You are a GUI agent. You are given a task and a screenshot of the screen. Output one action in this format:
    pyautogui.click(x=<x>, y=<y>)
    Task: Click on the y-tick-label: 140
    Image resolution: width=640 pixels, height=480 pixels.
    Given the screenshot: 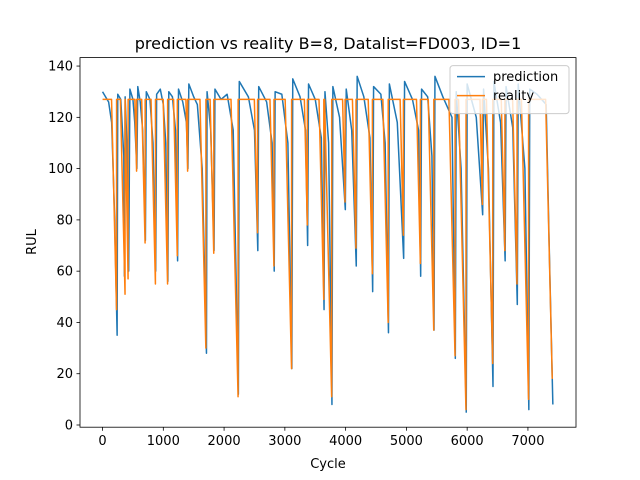 What is the action you would take?
    pyautogui.click(x=60, y=67)
    